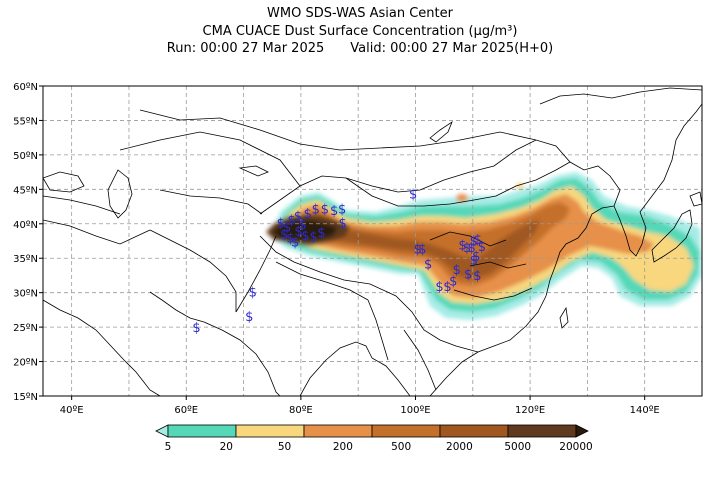 The height and width of the screenshot is (480, 720). I want to click on lon-tick-label: 80ºE, so click(301, 410).